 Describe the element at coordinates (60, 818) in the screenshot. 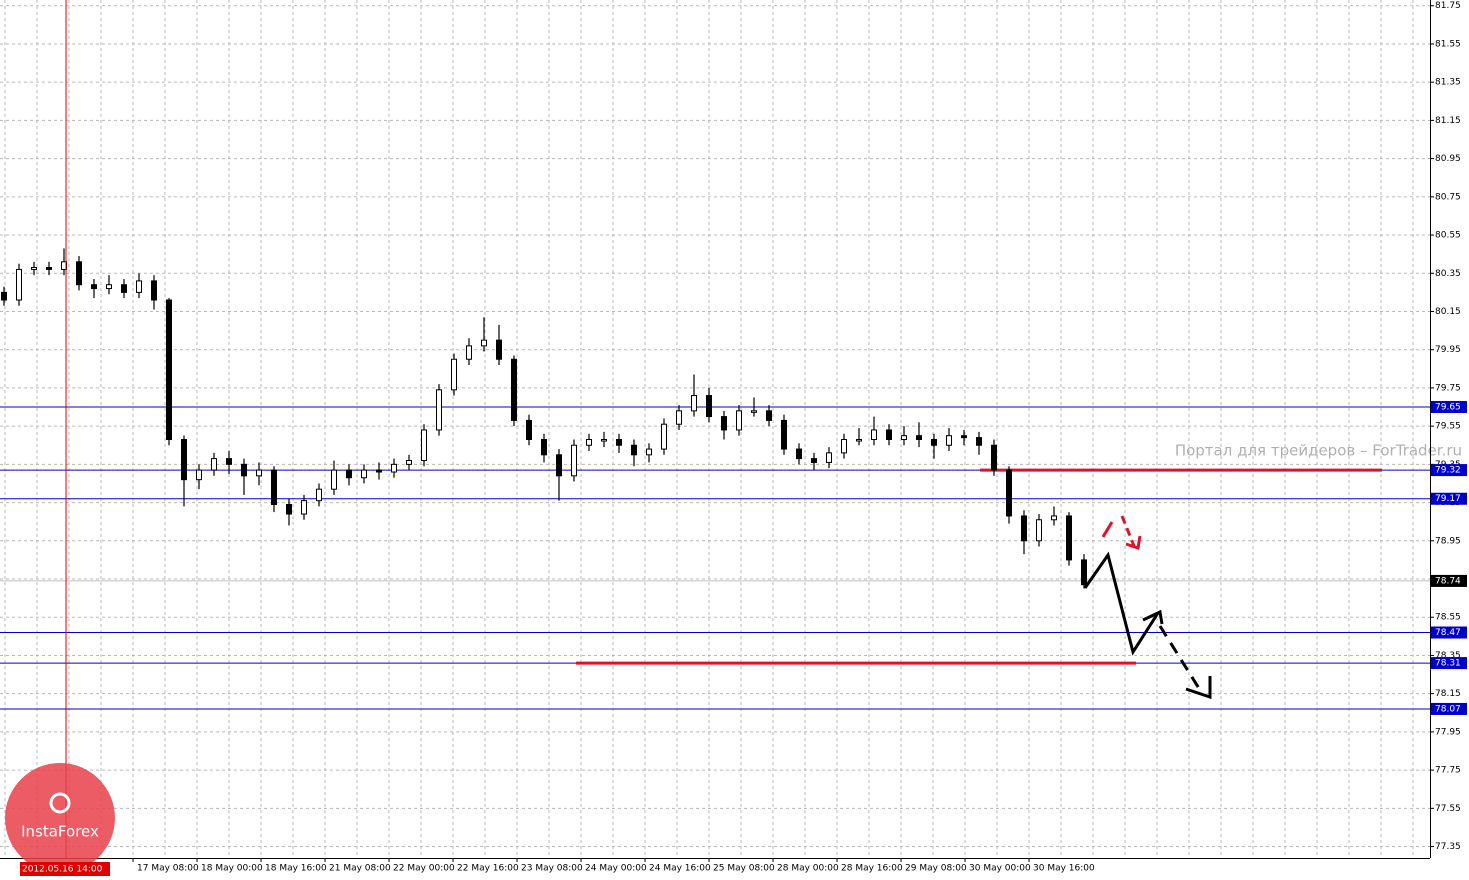

I see `logo: InstaForex` at that location.